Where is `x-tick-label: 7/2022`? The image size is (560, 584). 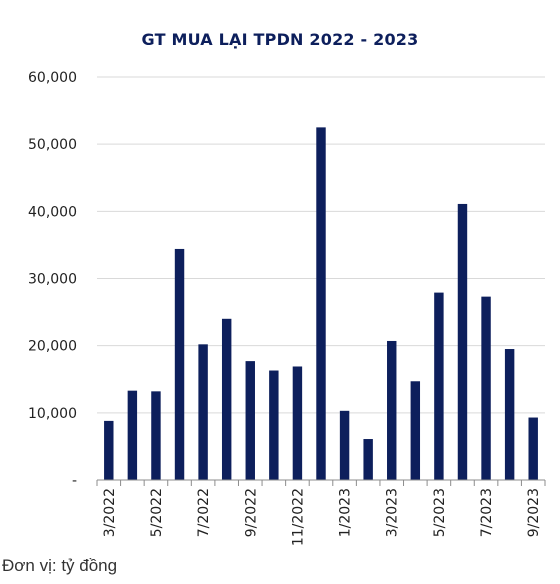 x-tick-label: 7/2022 is located at coordinates (204, 512).